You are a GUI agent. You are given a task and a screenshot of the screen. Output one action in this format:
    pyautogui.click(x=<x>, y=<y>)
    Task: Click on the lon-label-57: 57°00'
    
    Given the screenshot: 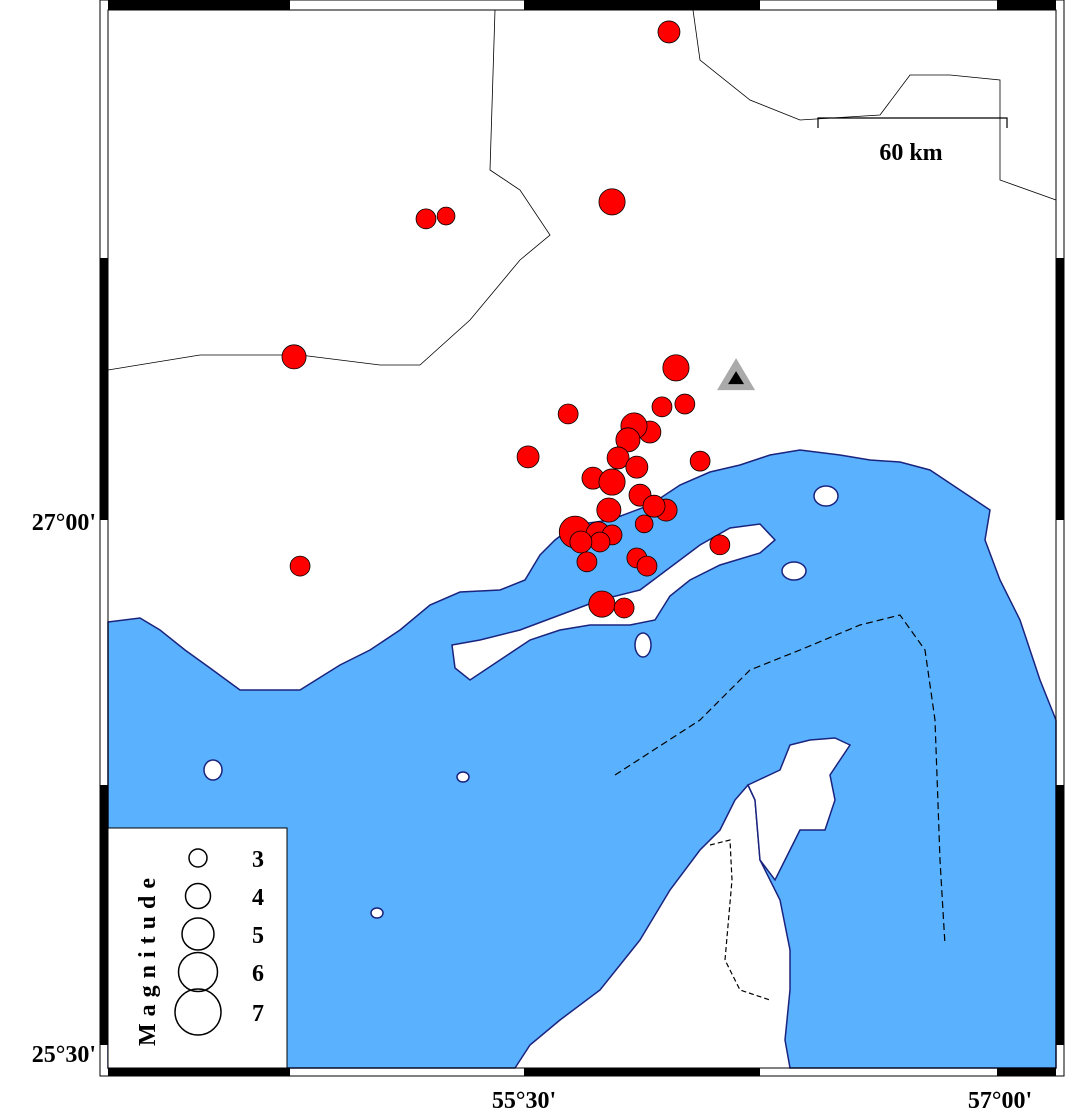 What is the action you would take?
    pyautogui.click(x=1000, y=1101)
    